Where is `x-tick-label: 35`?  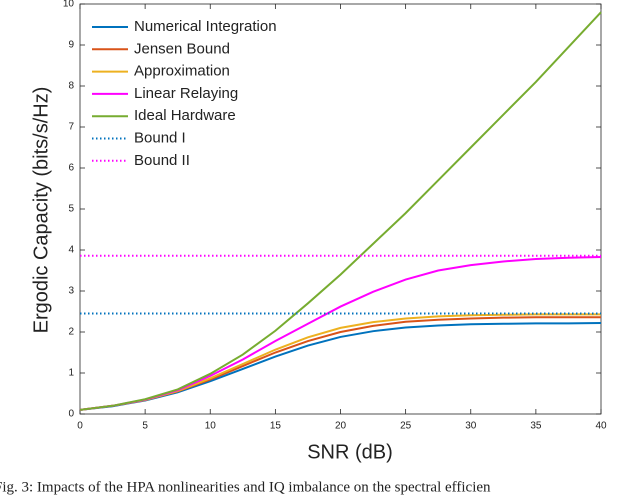
x-tick-label: 35 is located at coordinates (536, 426).